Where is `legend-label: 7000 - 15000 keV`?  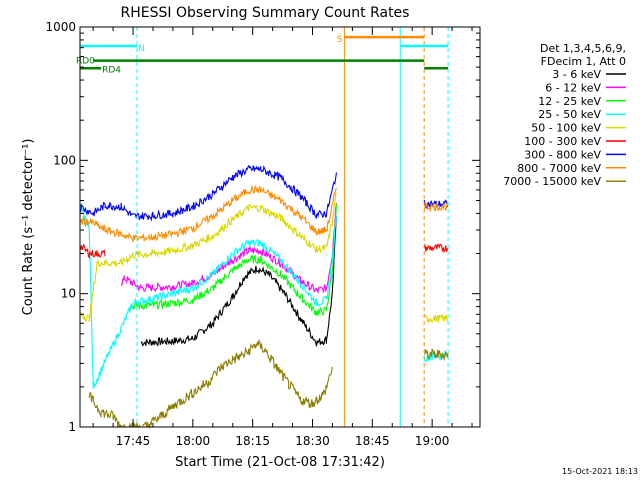
legend-label: 7000 - 15000 keV is located at coordinates (552, 181).